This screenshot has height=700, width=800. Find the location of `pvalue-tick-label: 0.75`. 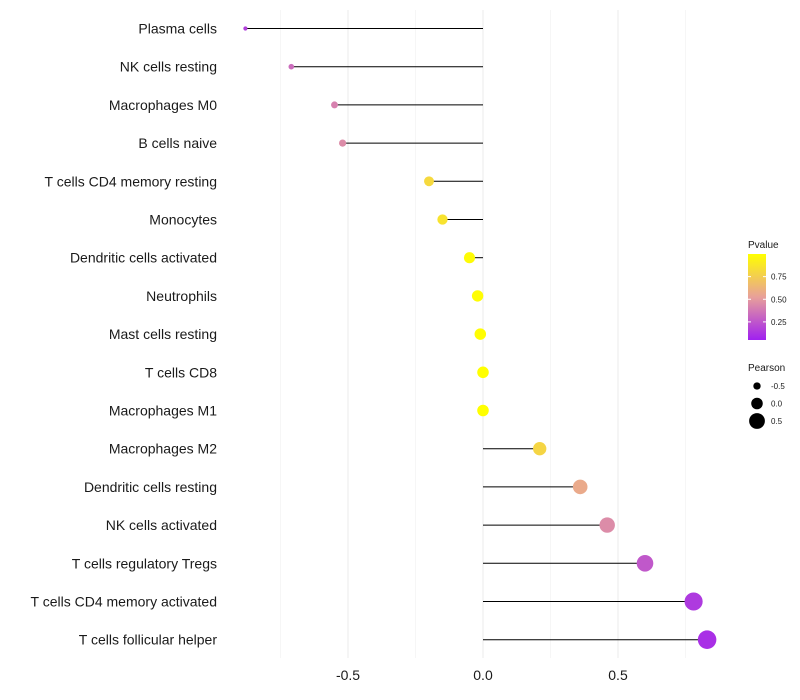

pvalue-tick-label: 0.75 is located at coordinates (779, 277).